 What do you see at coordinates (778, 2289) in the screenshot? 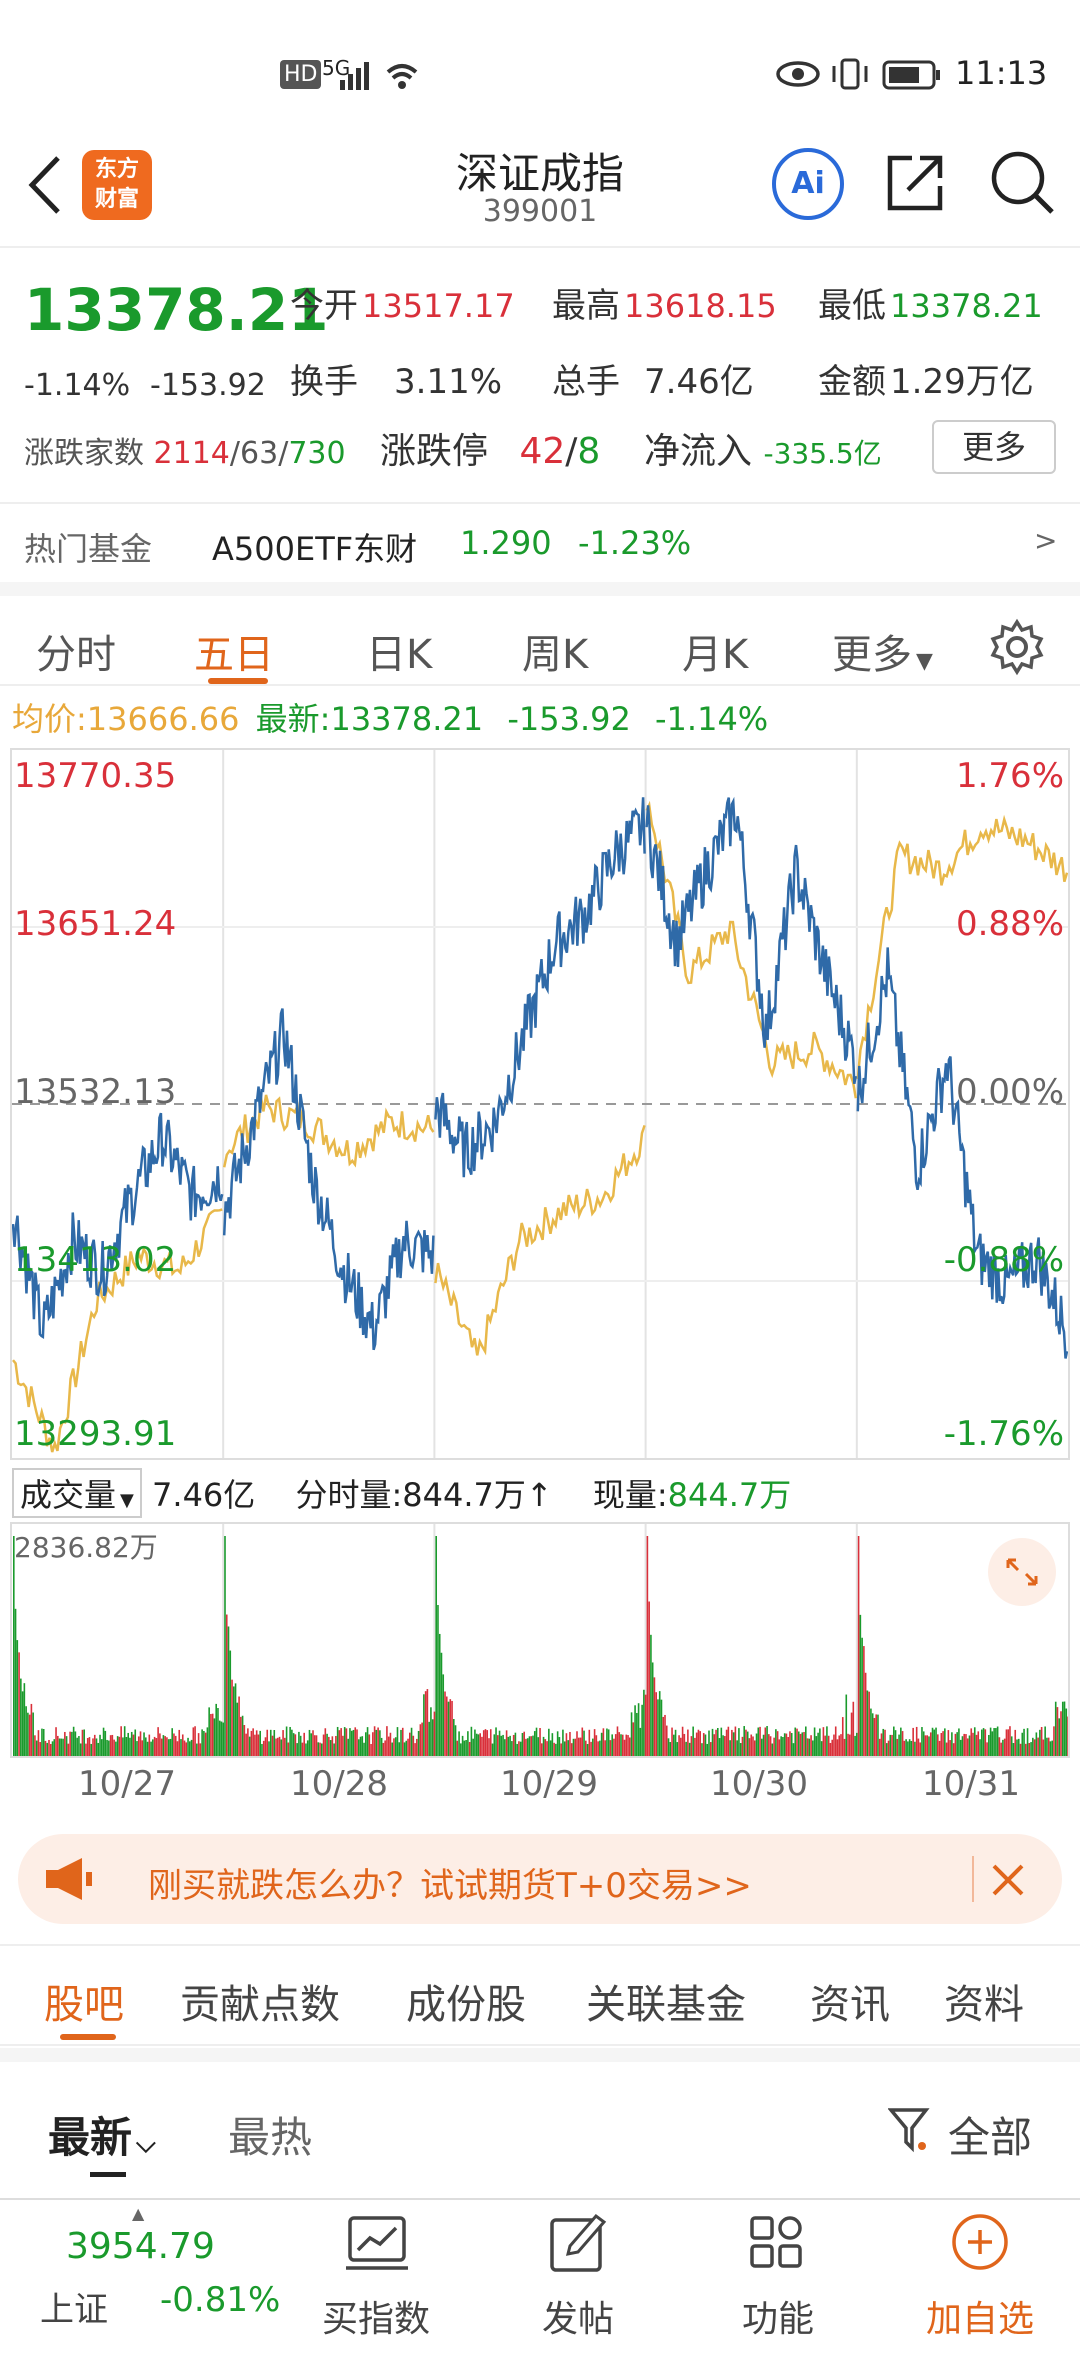
I see `functions-button: 功能` at bounding box center [778, 2289].